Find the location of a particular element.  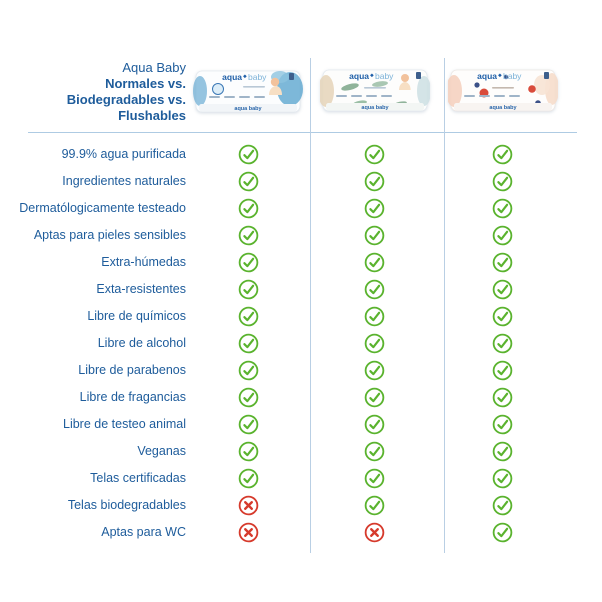

feature-label: Dermatólogicamente testeado is located at coordinates (102, 208).